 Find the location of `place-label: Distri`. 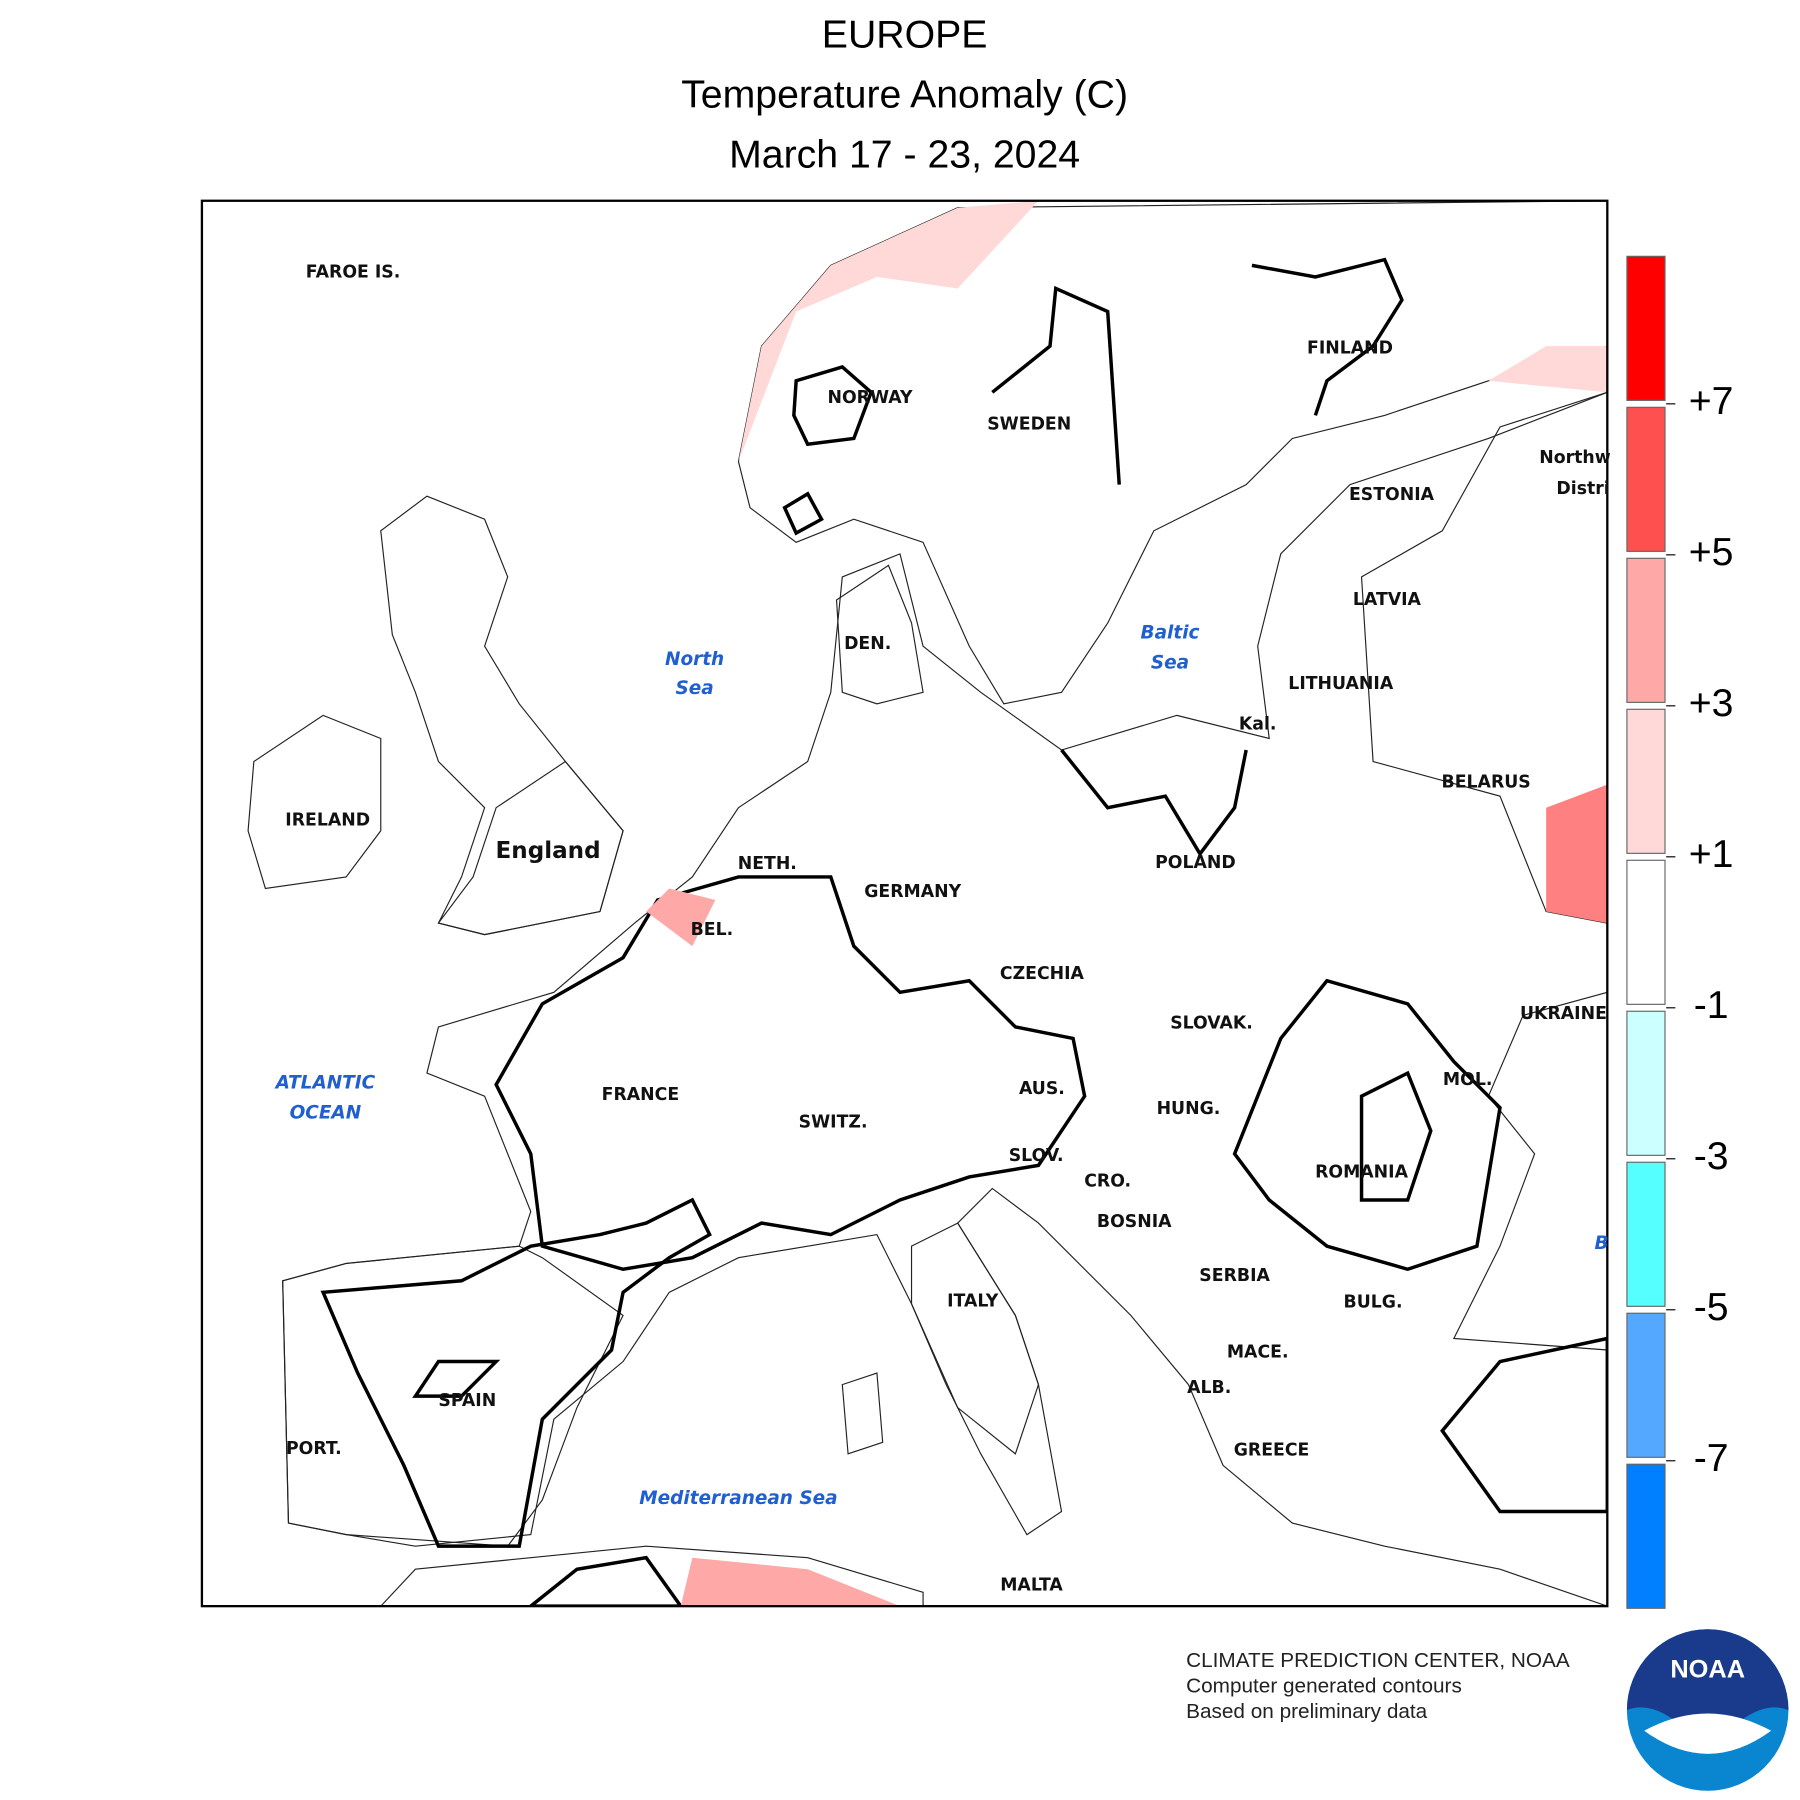

place-label: Distri is located at coordinates (1582, 489).